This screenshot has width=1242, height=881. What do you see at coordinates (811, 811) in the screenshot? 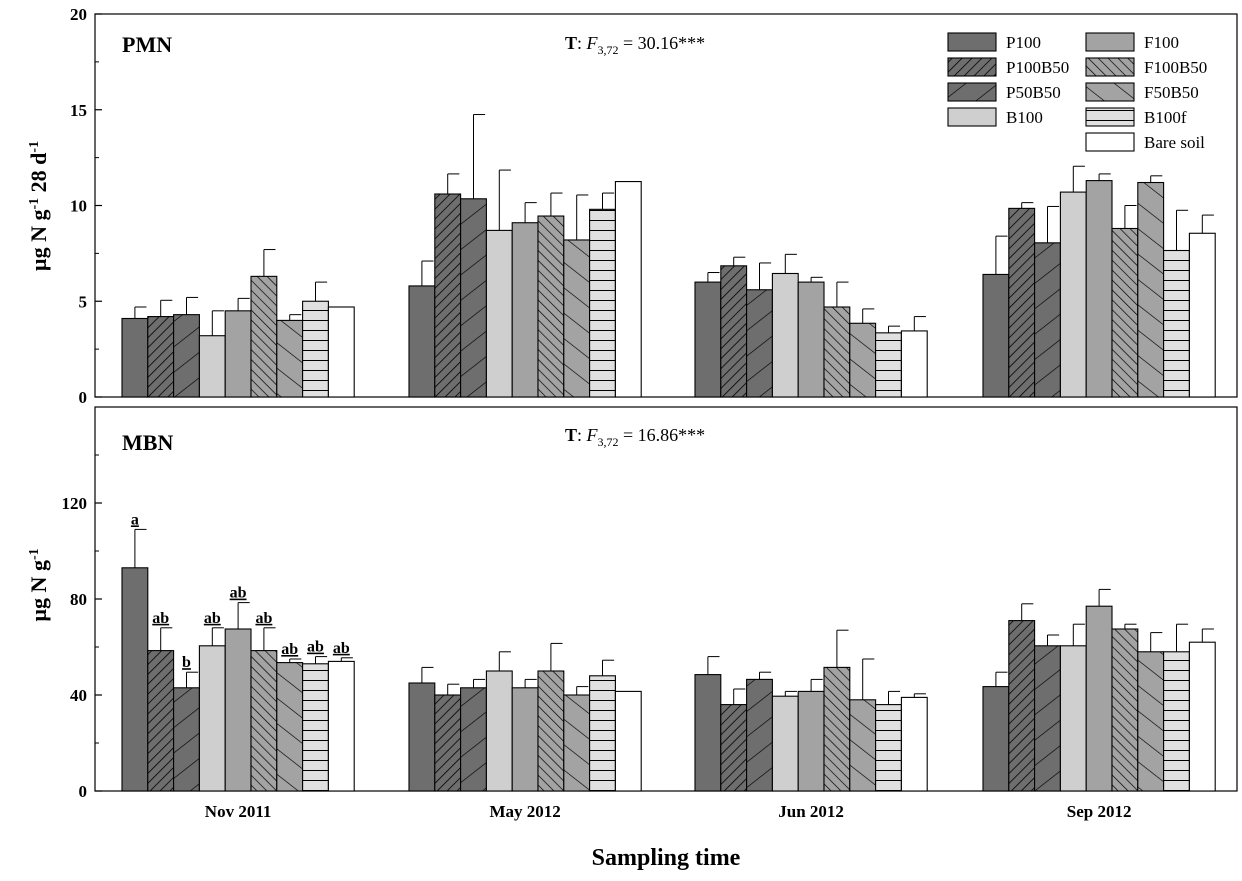
I see `x-category-label-jun-2012: Jun 2012` at bounding box center [811, 811].